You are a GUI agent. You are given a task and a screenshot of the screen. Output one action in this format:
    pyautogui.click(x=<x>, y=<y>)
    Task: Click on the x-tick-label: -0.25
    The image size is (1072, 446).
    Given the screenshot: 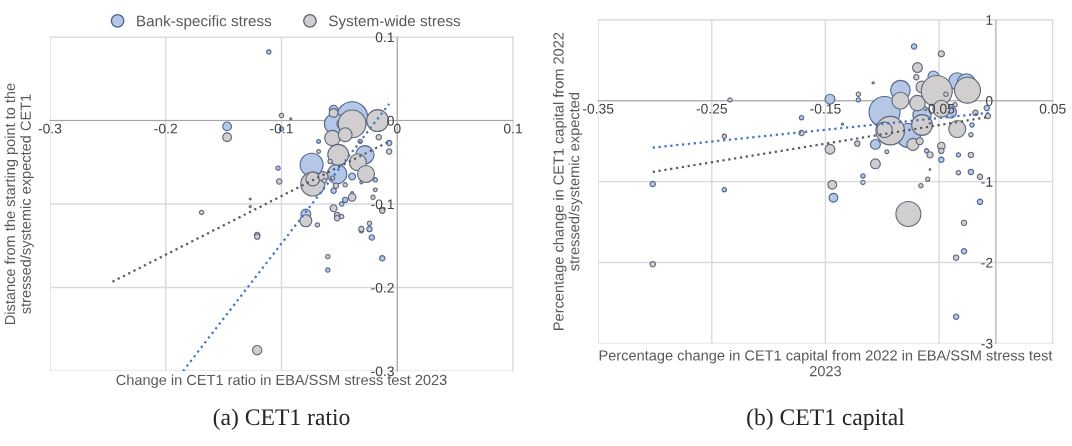 What is the action you would take?
    pyautogui.click(x=712, y=108)
    